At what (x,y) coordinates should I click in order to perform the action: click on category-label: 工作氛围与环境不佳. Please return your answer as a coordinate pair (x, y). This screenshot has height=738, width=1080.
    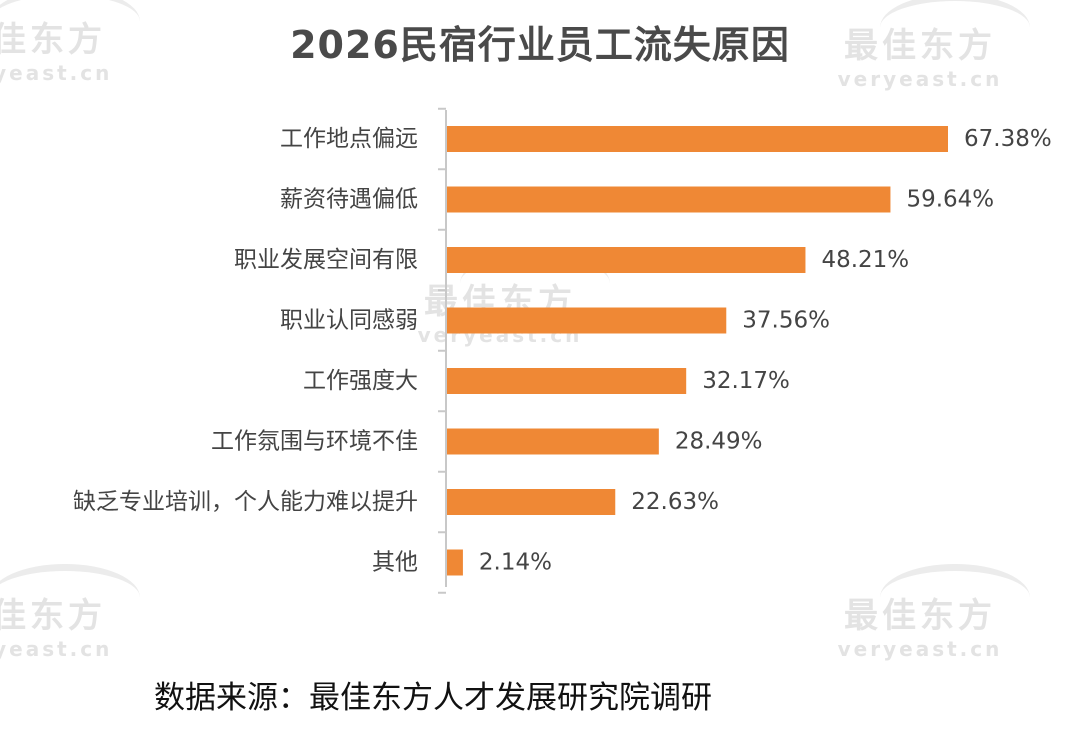
    Looking at the image, I should click on (314, 442).